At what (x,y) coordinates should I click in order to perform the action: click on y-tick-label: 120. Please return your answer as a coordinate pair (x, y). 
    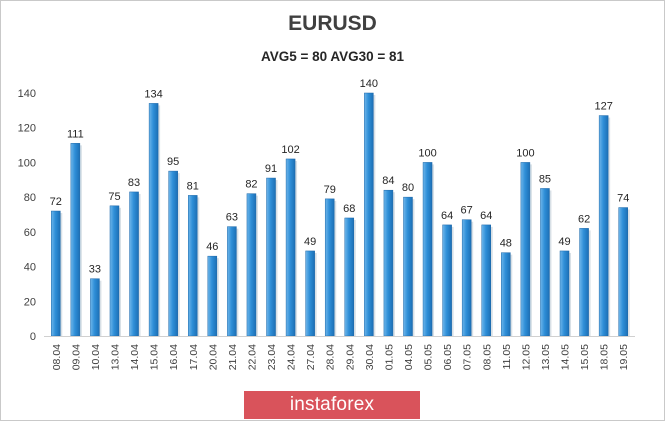
    Looking at the image, I should click on (27, 129).